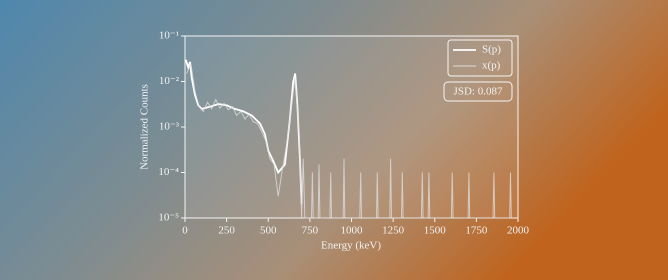 Image resolution: width=668 pixels, height=280 pixels. I want to click on x-tick-label: 750, so click(310, 231).